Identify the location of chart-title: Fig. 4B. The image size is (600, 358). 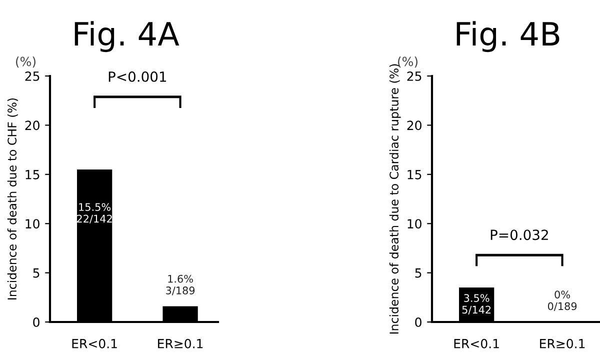
(508, 36).